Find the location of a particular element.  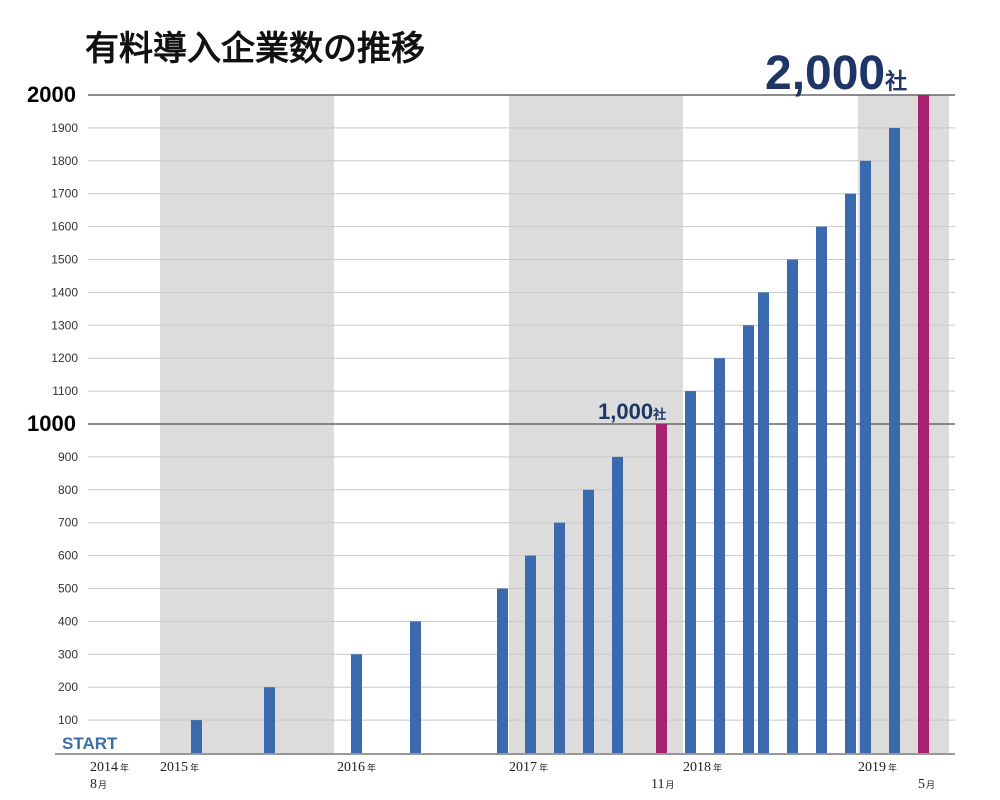

y-tick-2000: 2000 is located at coordinates (51, 94).